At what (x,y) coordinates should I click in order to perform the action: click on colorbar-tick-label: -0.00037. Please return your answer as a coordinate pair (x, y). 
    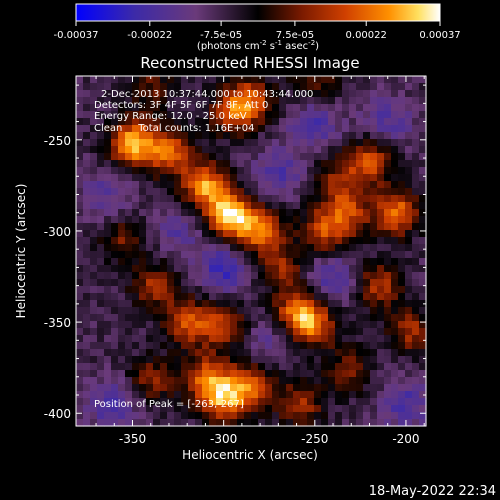
    Looking at the image, I should click on (76, 35).